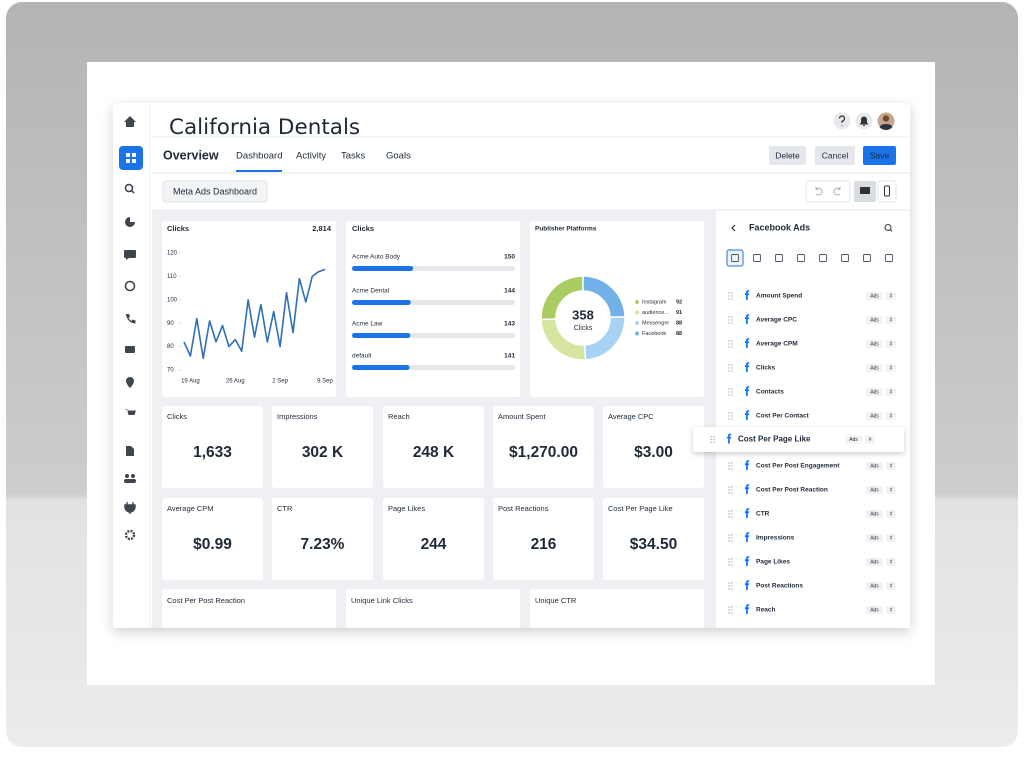  I want to click on kpi-label: Average CPM, so click(190, 508).